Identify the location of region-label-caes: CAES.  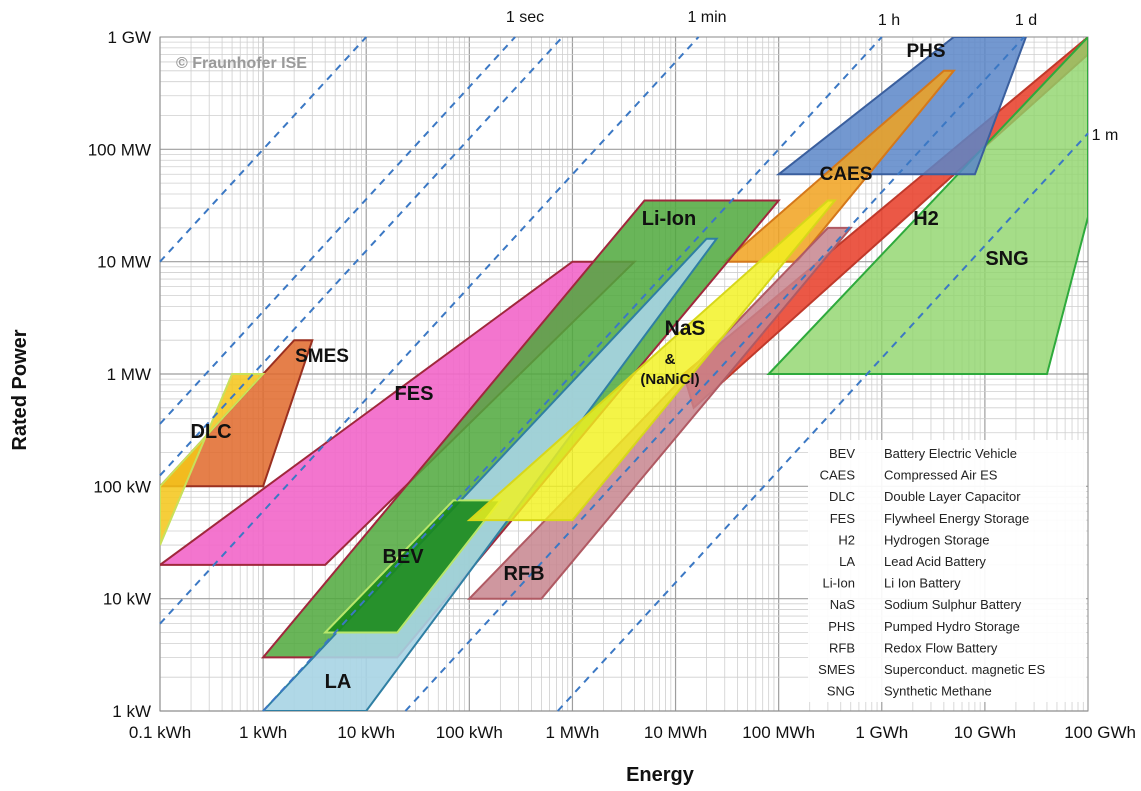
(846, 174).